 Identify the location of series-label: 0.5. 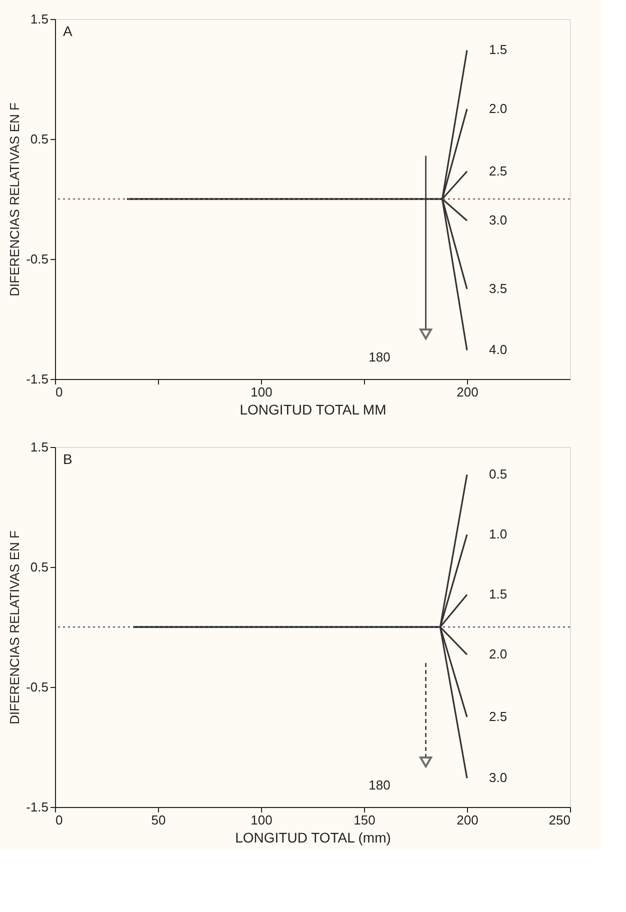
(498, 474).